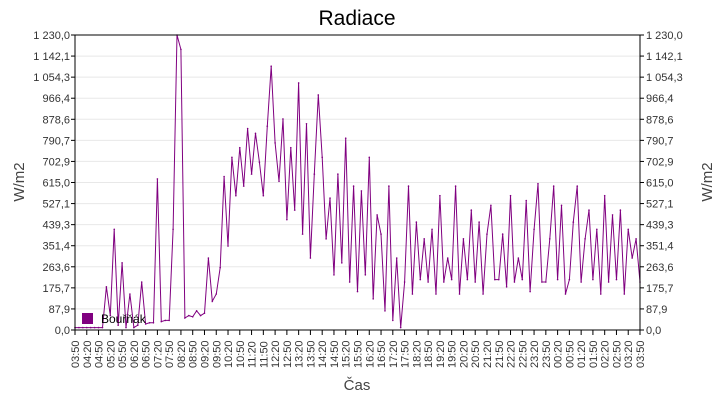 This screenshot has height=405, width=720. I want to click on x-tick-label: 04:50, so click(100, 354).